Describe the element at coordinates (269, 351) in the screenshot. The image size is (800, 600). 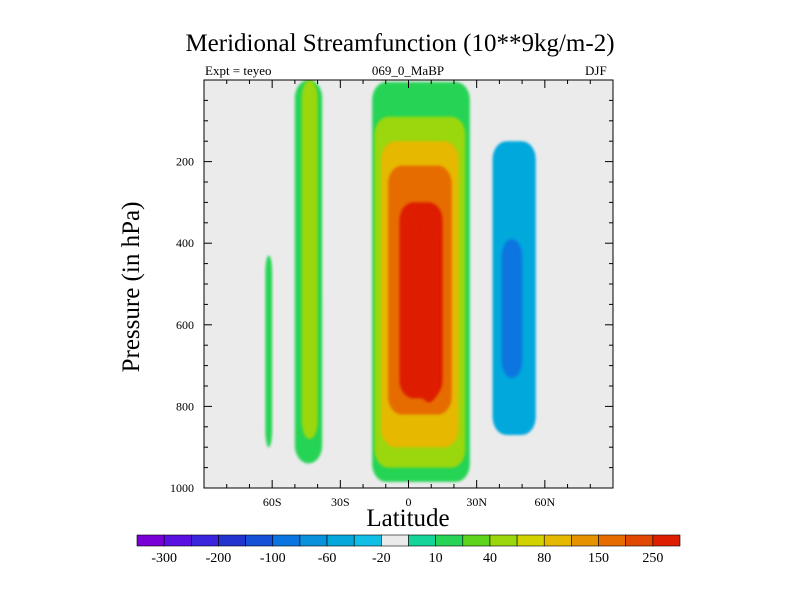
I see `contour-southern-mid-cell-strip` at that location.